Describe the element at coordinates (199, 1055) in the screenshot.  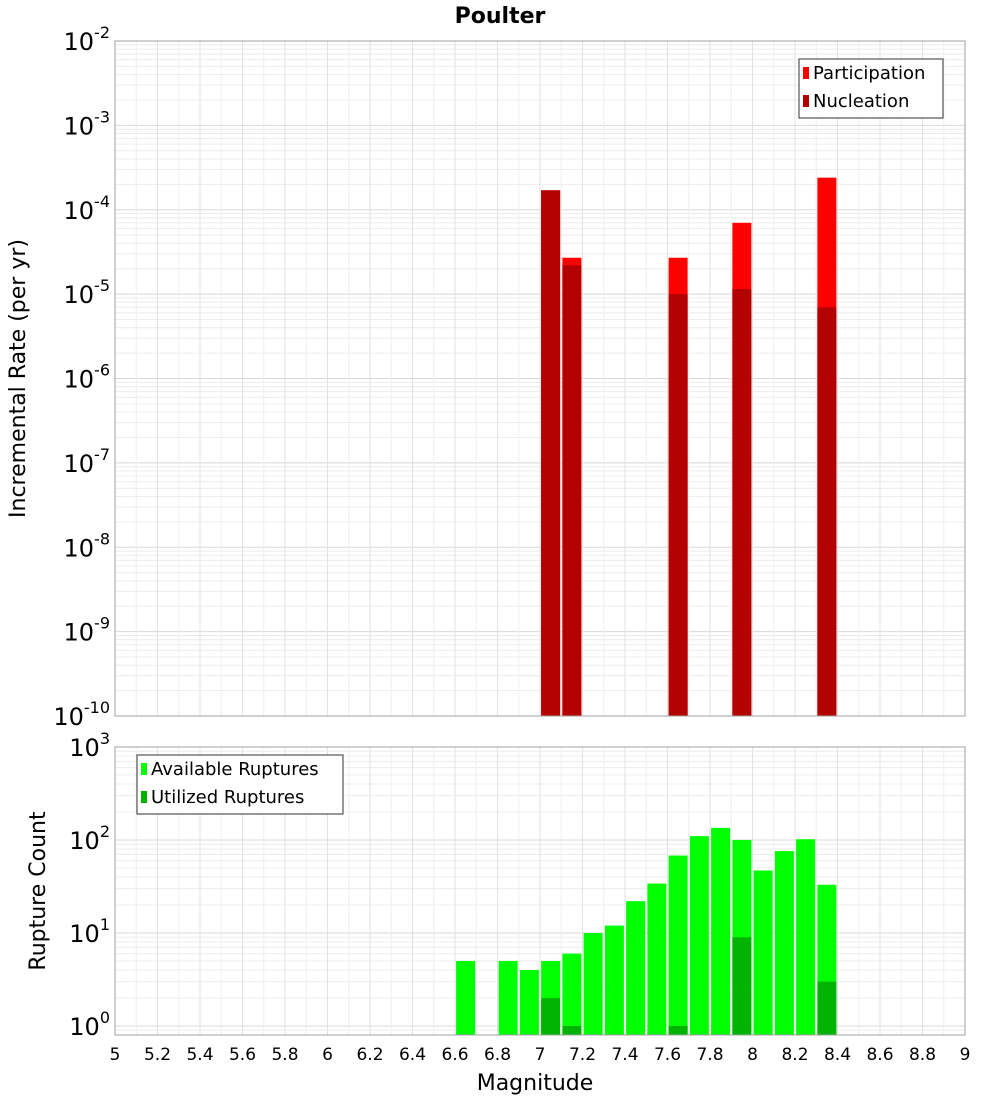
I see `x-tick-label: 5.4` at that location.